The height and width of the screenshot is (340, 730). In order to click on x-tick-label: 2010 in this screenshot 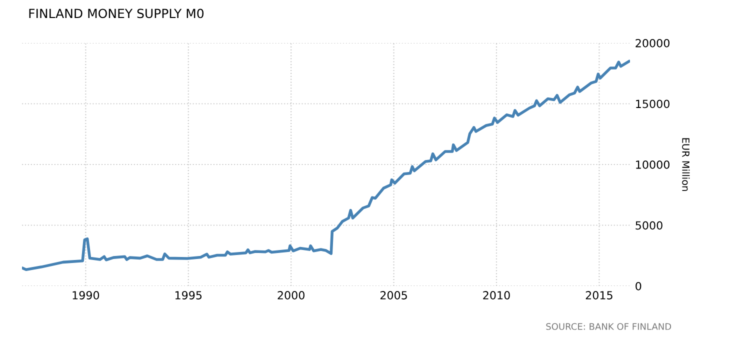, I will do `click(496, 295)`.